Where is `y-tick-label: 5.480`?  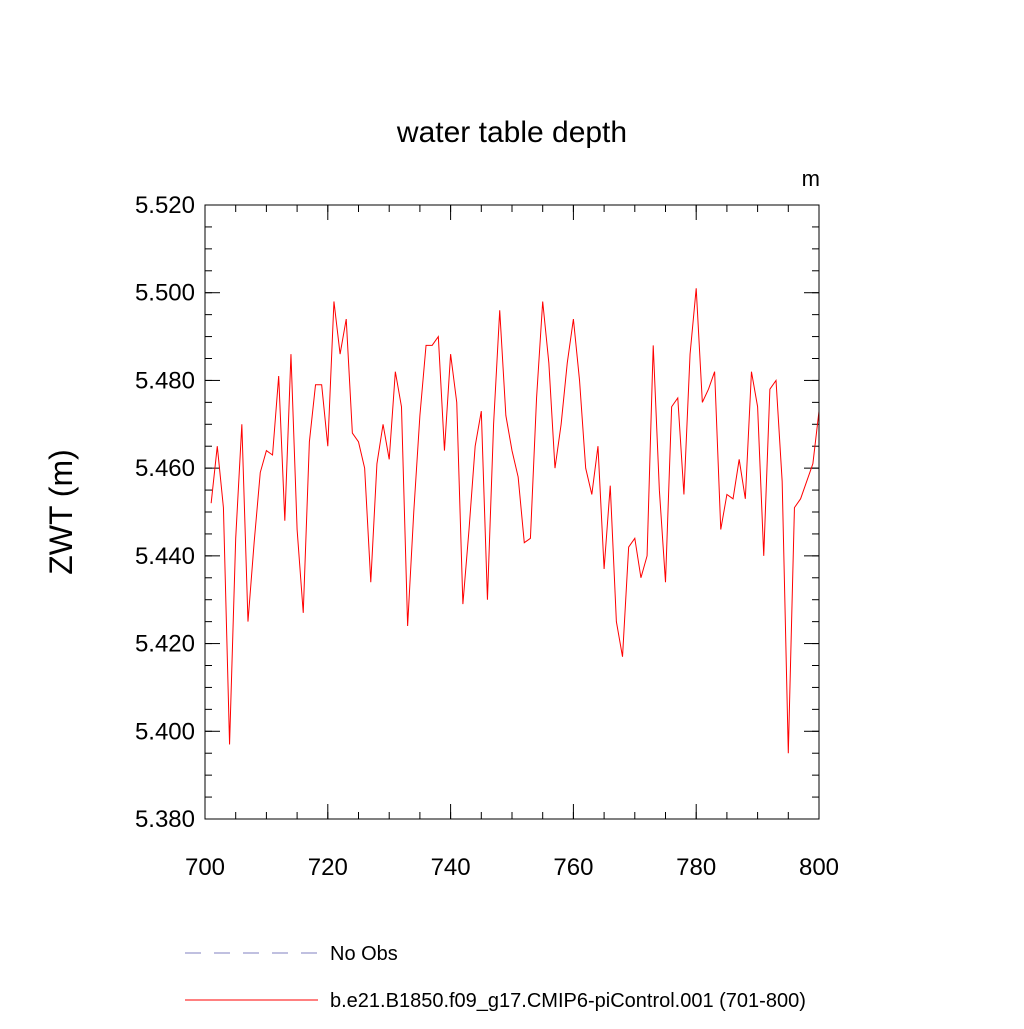
y-tick-label: 5.480 is located at coordinates (165, 380).